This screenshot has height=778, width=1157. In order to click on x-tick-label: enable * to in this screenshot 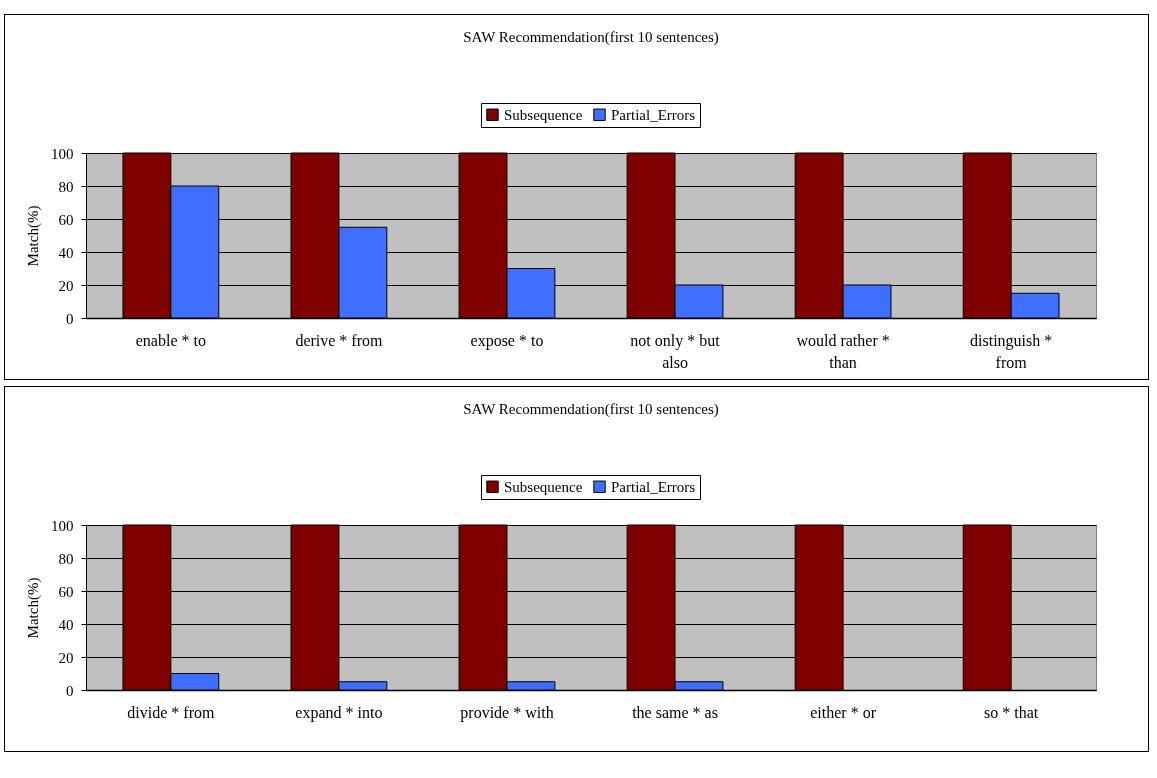, I will do `click(170, 340)`.